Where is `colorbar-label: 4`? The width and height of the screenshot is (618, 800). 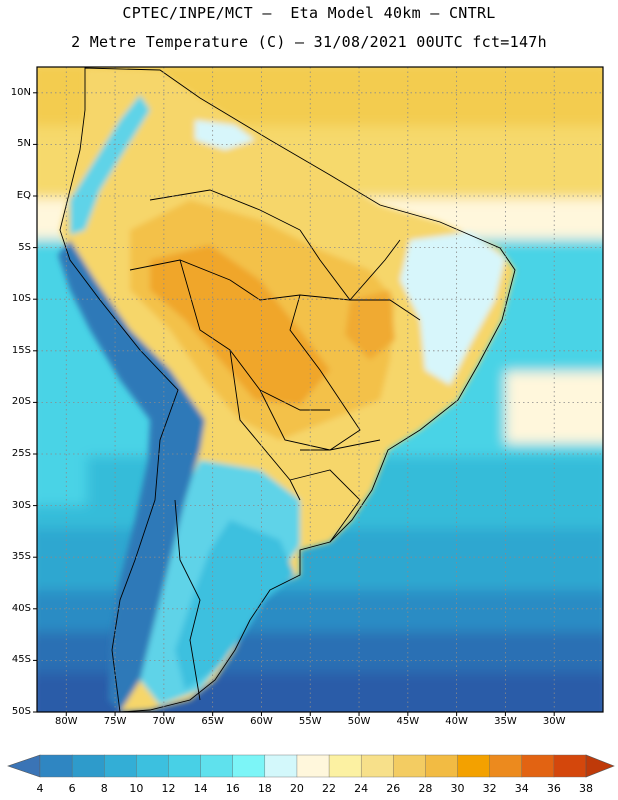
colorbar-label: 4 is located at coordinates (40, 788).